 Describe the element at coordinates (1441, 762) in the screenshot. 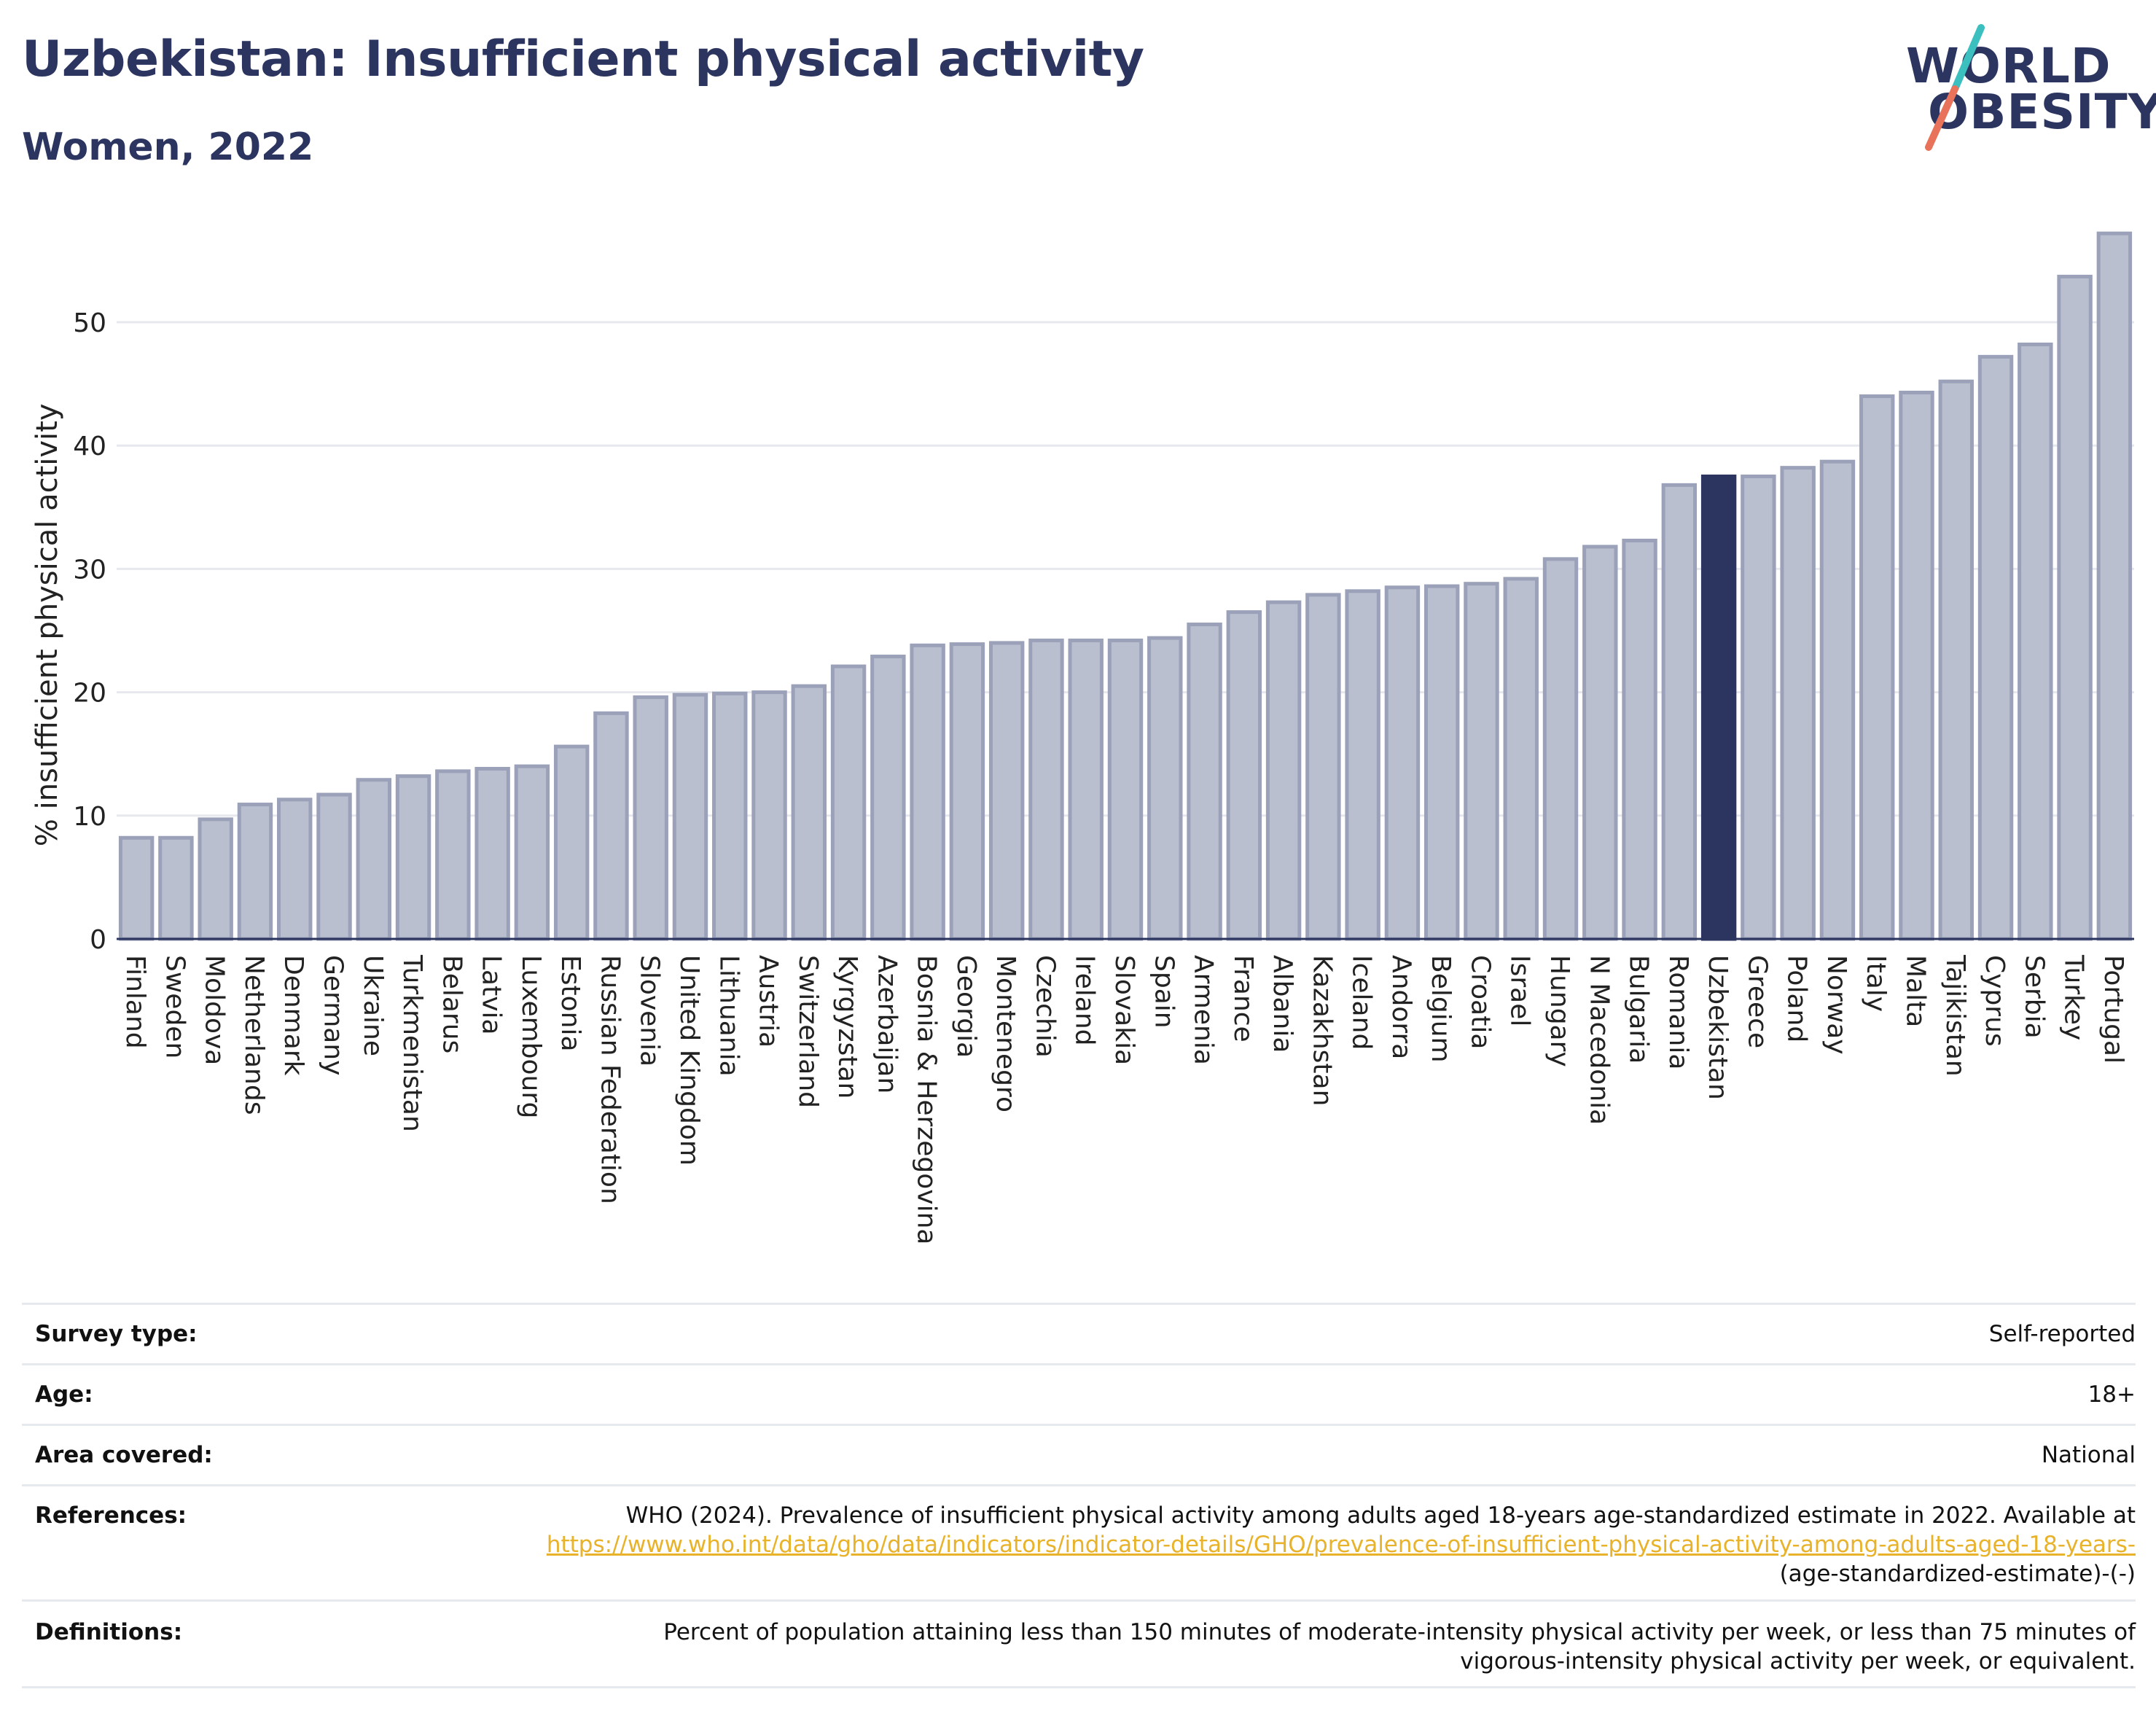

I see `bar-belgium` at that location.